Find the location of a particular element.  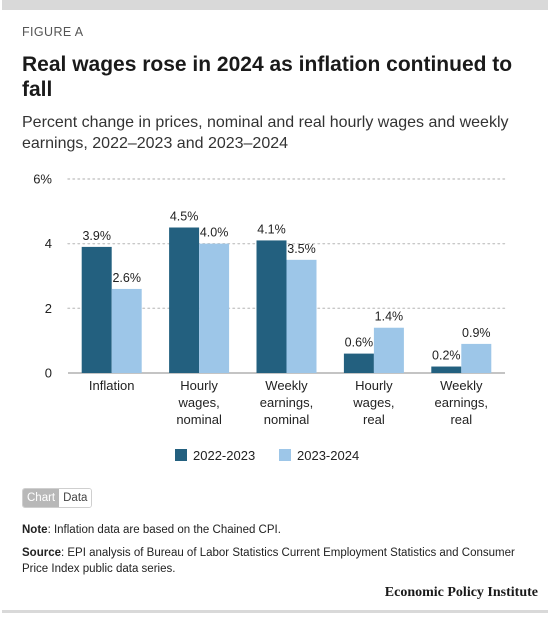

x-tick-label: Inflation is located at coordinates (112, 385).